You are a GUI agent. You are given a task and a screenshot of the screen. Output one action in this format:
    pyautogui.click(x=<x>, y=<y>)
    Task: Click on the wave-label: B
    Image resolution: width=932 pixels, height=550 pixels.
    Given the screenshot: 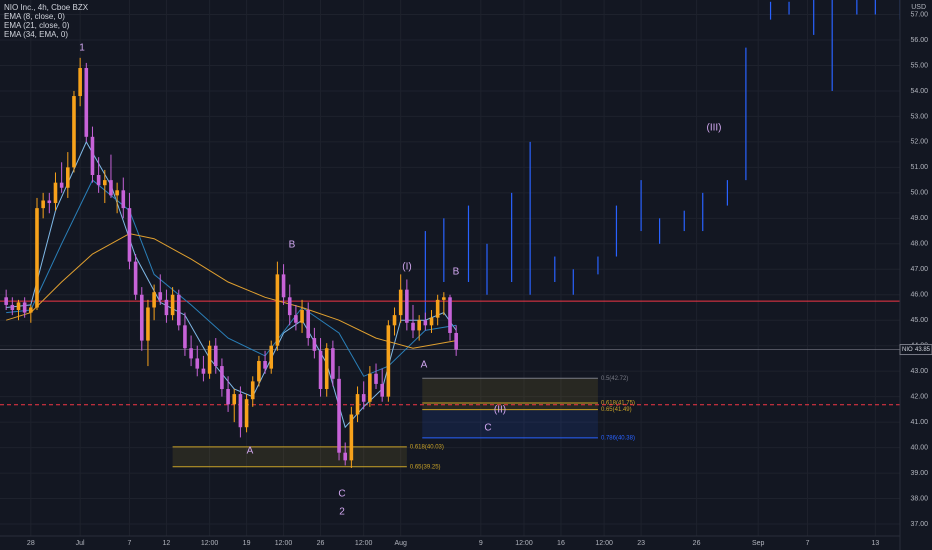 What is the action you would take?
    pyautogui.click(x=292, y=245)
    